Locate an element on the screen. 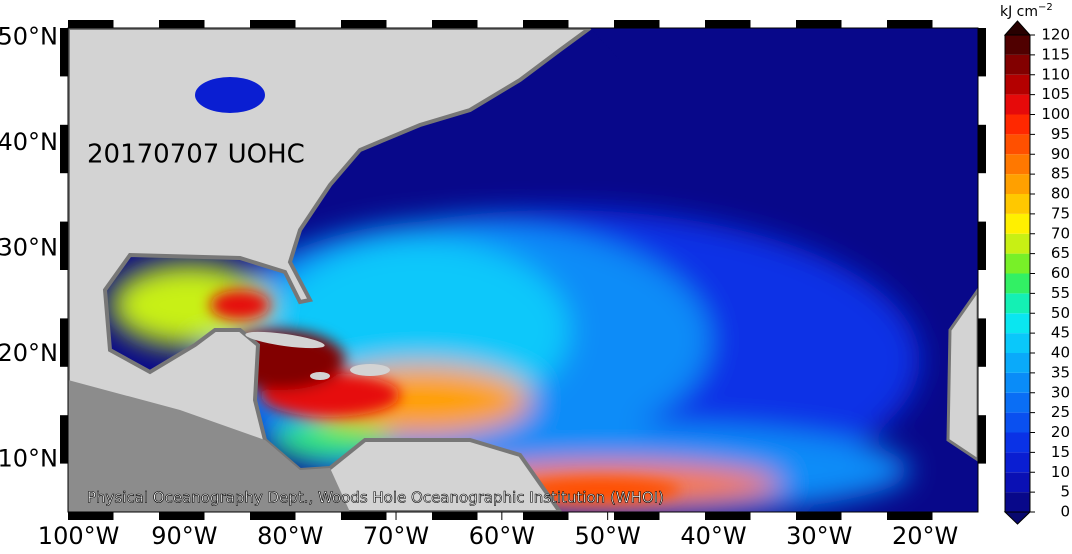 This screenshot has width=1072, height=554. colorbar-tick-label: 120 is located at coordinates (1055, 35).